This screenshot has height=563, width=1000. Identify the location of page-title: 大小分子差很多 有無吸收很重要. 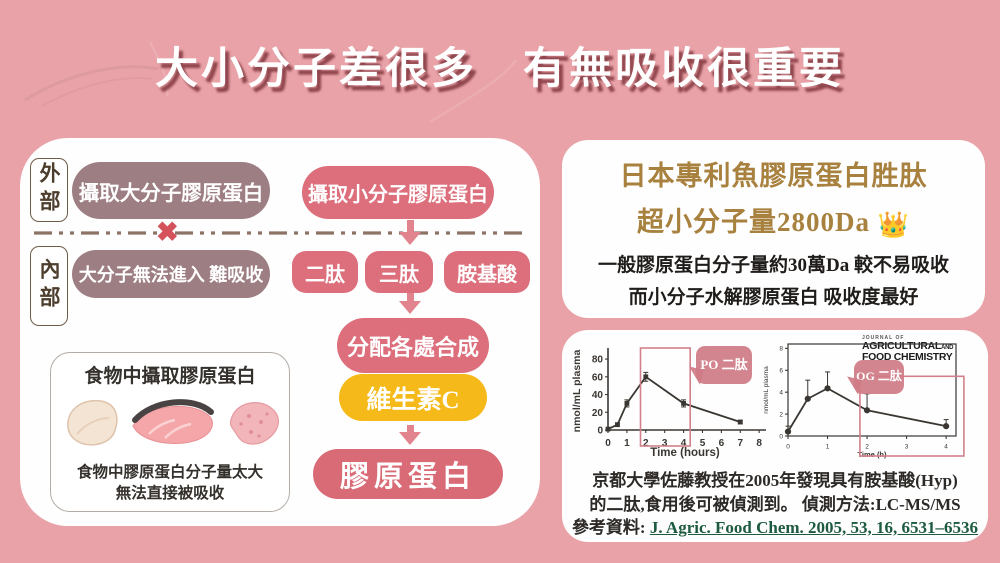
(500, 69).